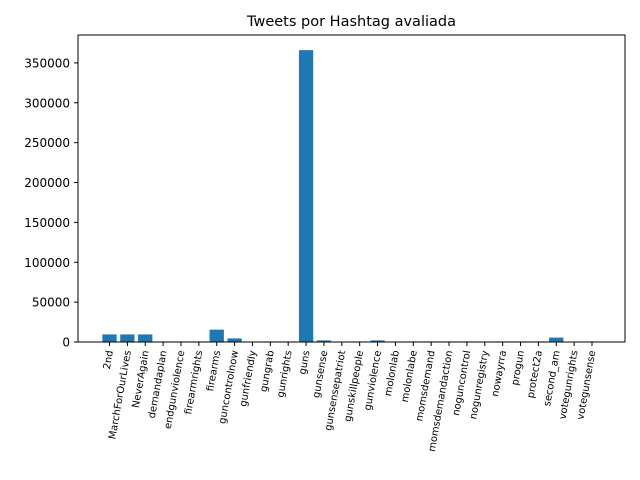 This screenshot has width=640, height=480. Describe the element at coordinates (47, 263) in the screenshot. I see `y-tick-label: 100000` at that location.